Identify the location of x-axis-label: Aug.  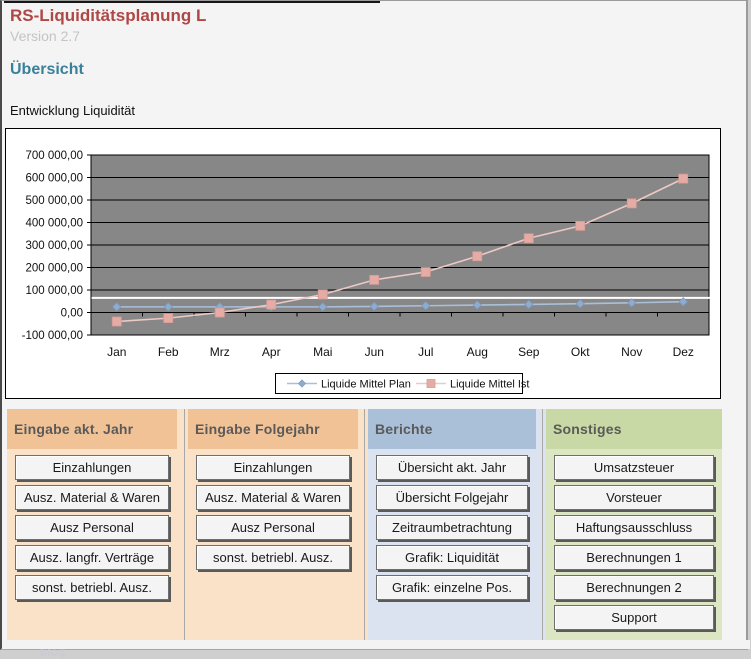
(477, 352).